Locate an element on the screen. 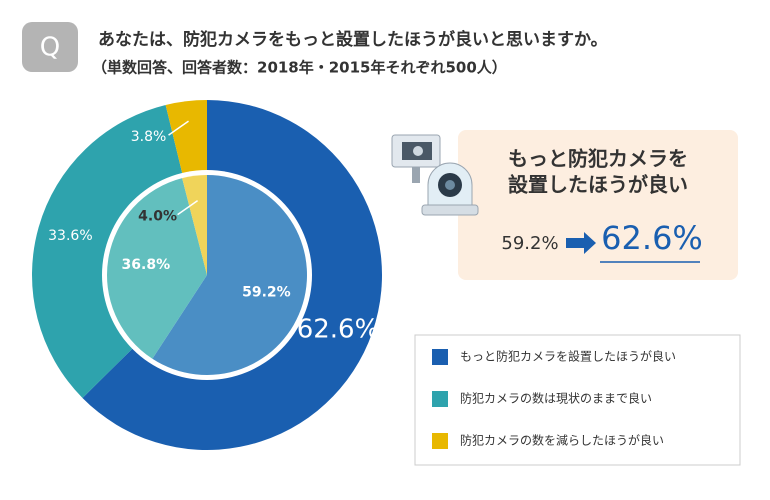  legend-label: 防犯カメラの数を減らしたほうが良い is located at coordinates (562, 440).